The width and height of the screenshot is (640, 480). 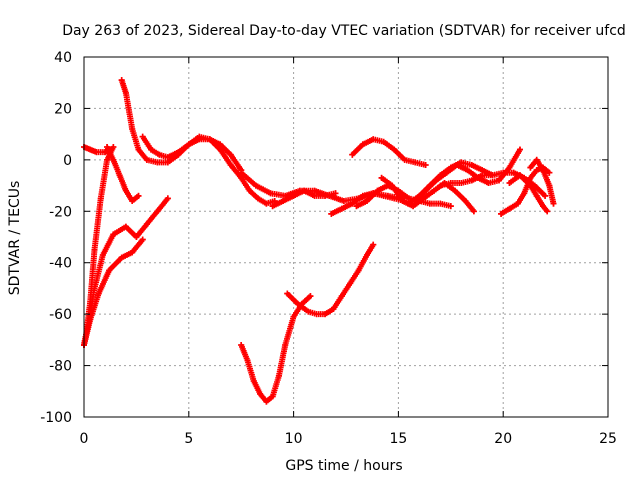 What do you see at coordinates (56, 418) in the screenshot?
I see `y-tick-label: -100` at bounding box center [56, 418].